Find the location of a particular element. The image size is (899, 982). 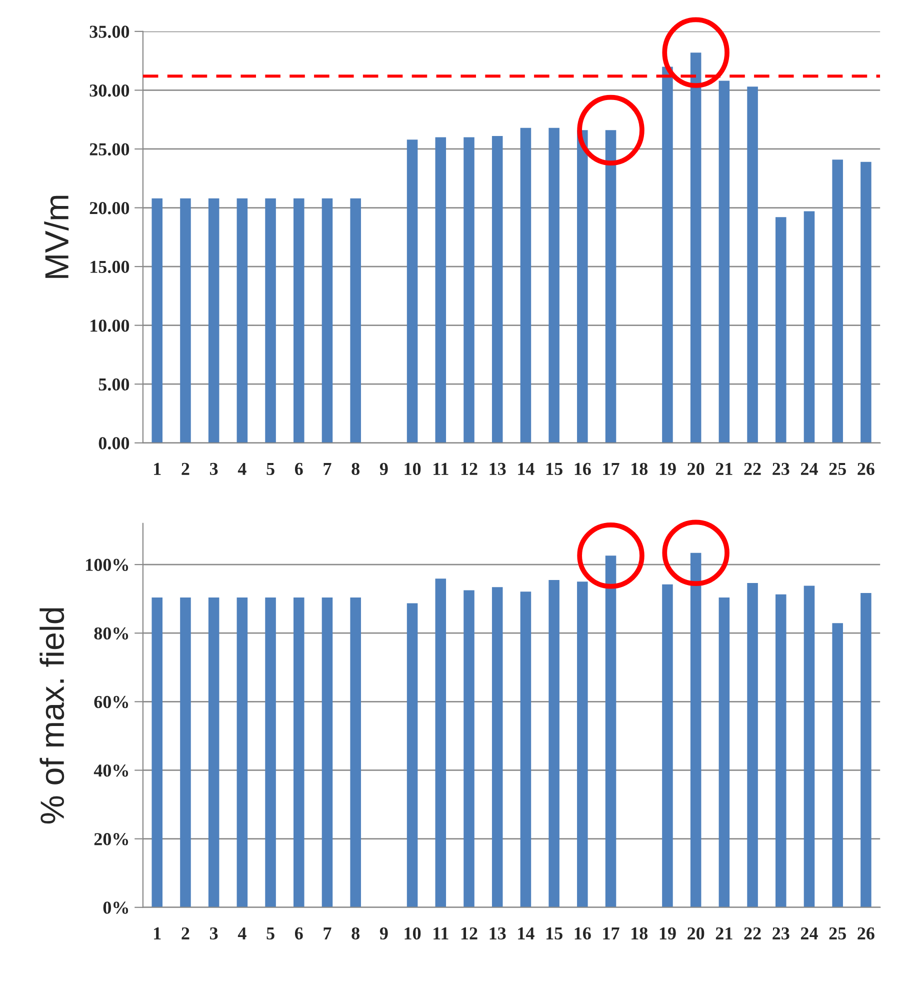

y-tick-label: 5.00 is located at coordinates (114, 384).